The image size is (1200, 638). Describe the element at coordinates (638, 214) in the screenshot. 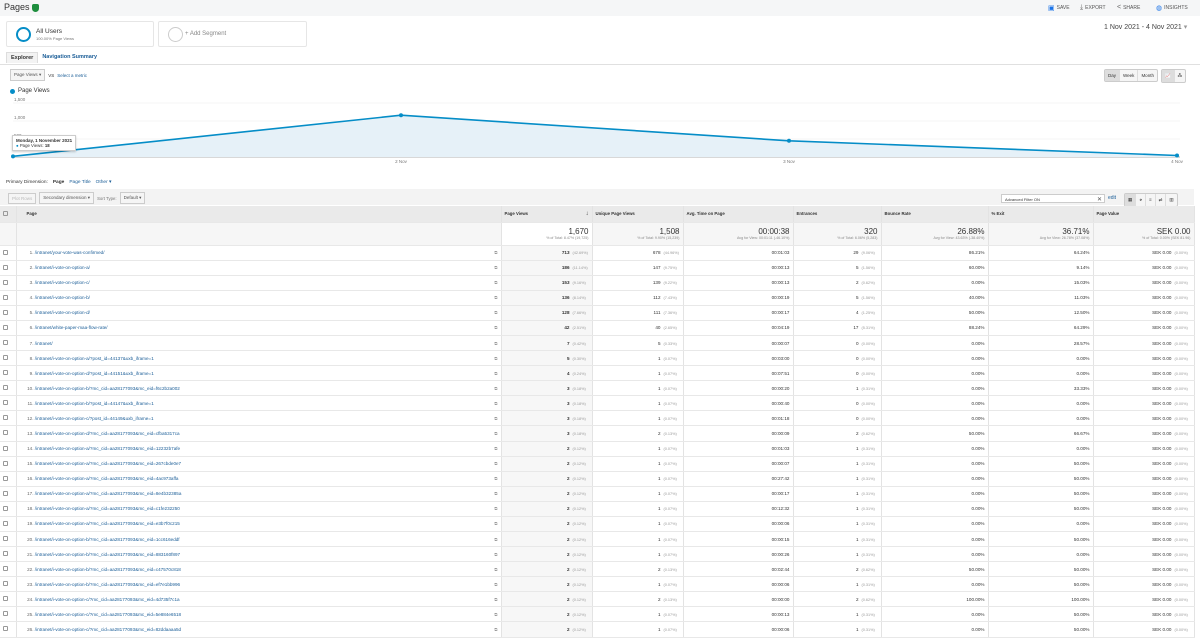

I see `col-unique-page-views: Unique Page Views` at that location.